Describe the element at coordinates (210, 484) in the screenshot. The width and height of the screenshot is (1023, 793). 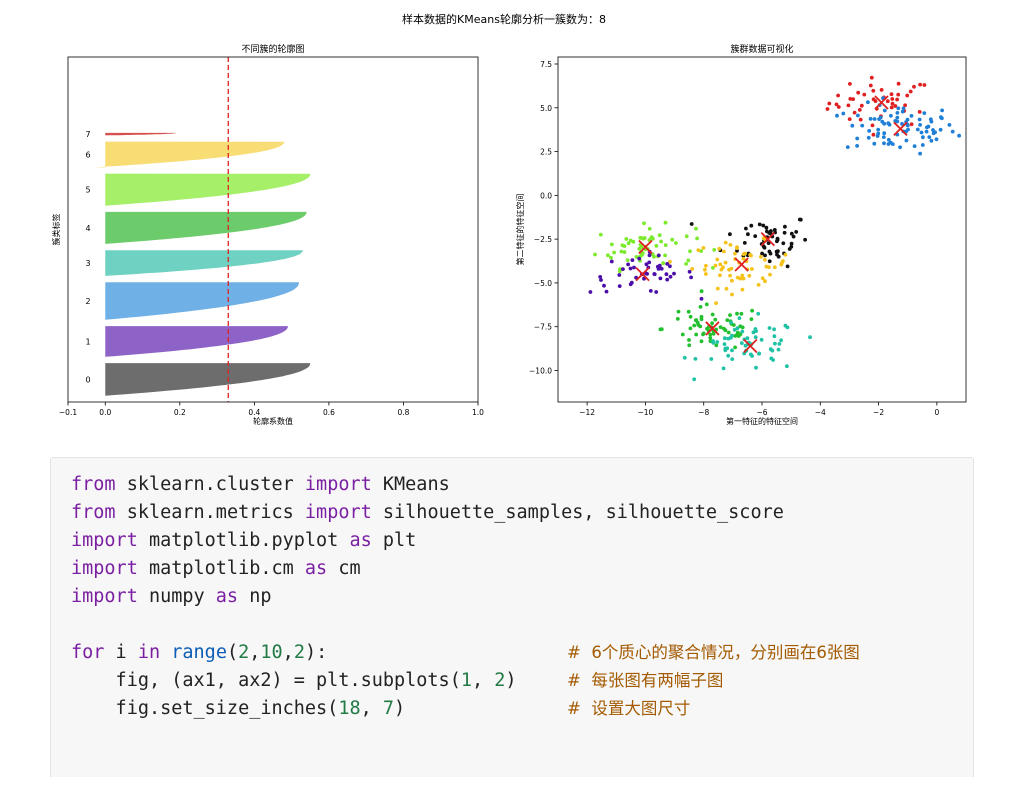
I see `code-token: sklearn.cluster` at that location.